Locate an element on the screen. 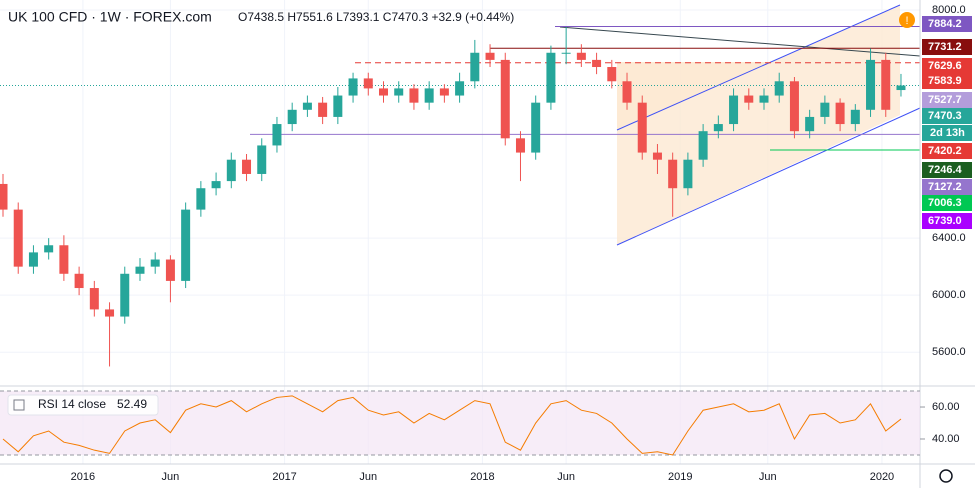  alert-icon is located at coordinates (907, 20).